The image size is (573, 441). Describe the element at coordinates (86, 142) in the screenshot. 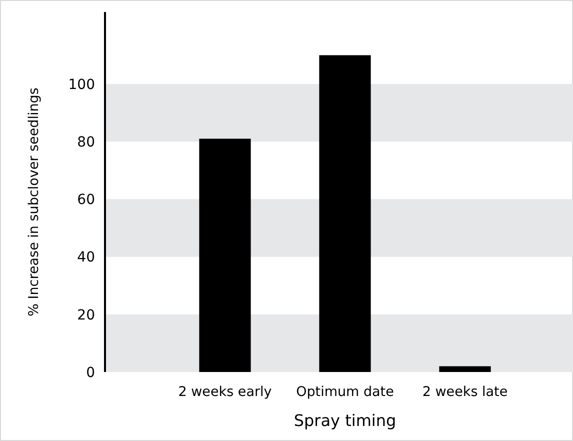

I see `y-tick-label: 80` at that location.